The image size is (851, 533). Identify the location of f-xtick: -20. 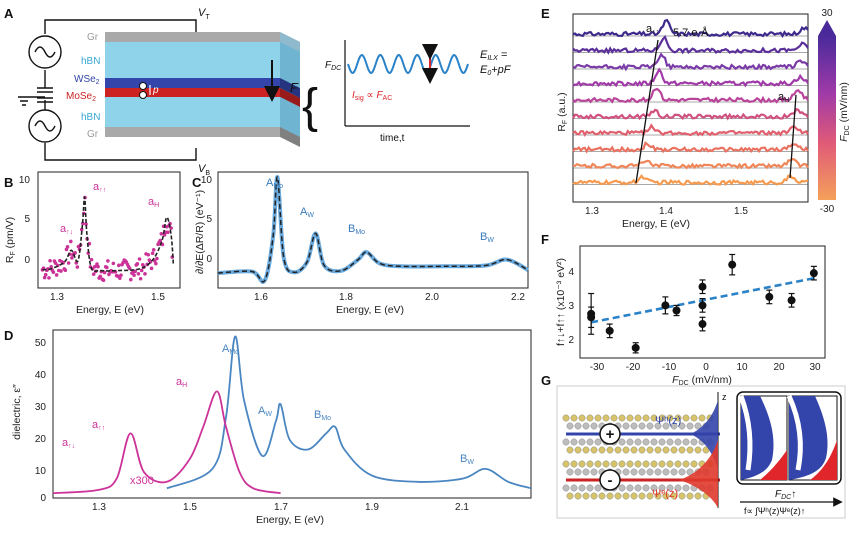
(633, 367).